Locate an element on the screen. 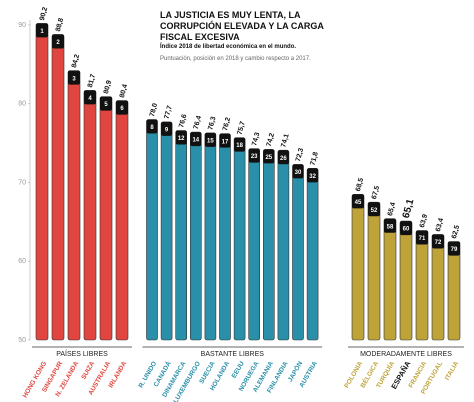  rank-label: 12 is located at coordinates (181, 139).